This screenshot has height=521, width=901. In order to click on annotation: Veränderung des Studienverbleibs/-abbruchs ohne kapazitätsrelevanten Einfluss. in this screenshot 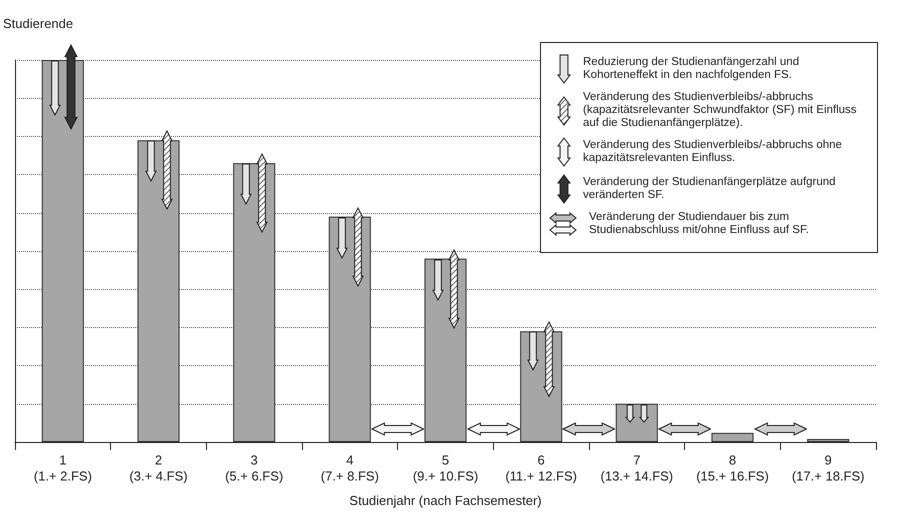, I will do `click(713, 152)`.